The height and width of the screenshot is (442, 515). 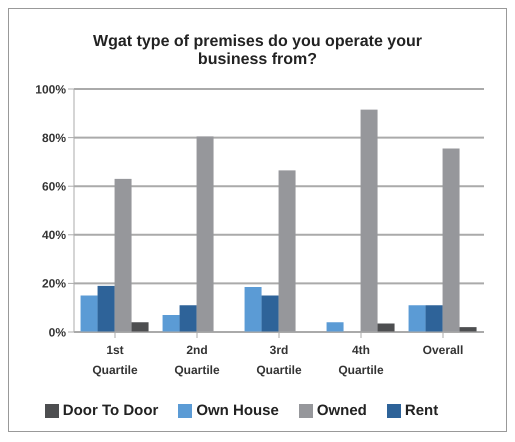 I want to click on y-tick-label: 40%, so click(x=54, y=235).